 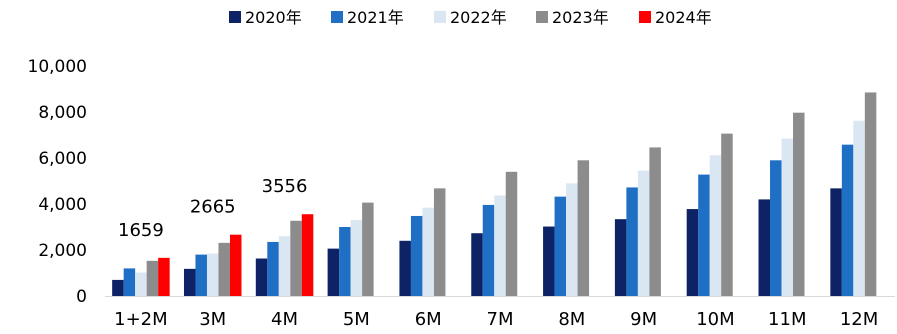 What do you see at coordinates (356, 319) in the screenshot?
I see `x-tick-label: 5M` at bounding box center [356, 319].